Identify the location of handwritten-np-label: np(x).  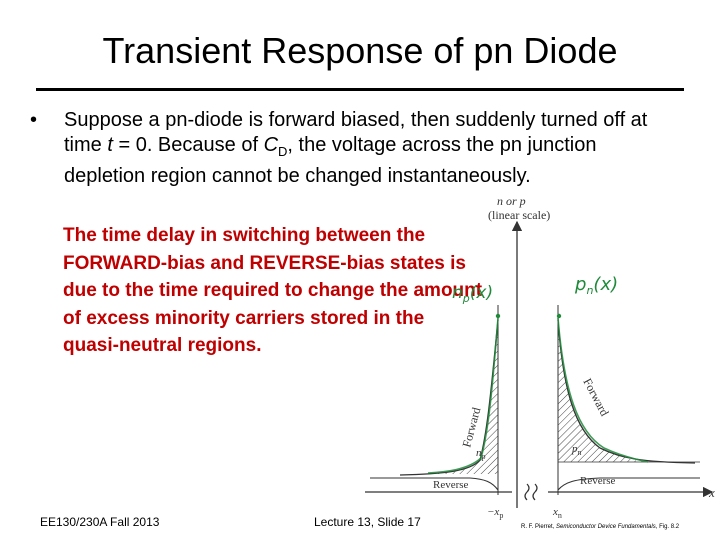
(472, 294).